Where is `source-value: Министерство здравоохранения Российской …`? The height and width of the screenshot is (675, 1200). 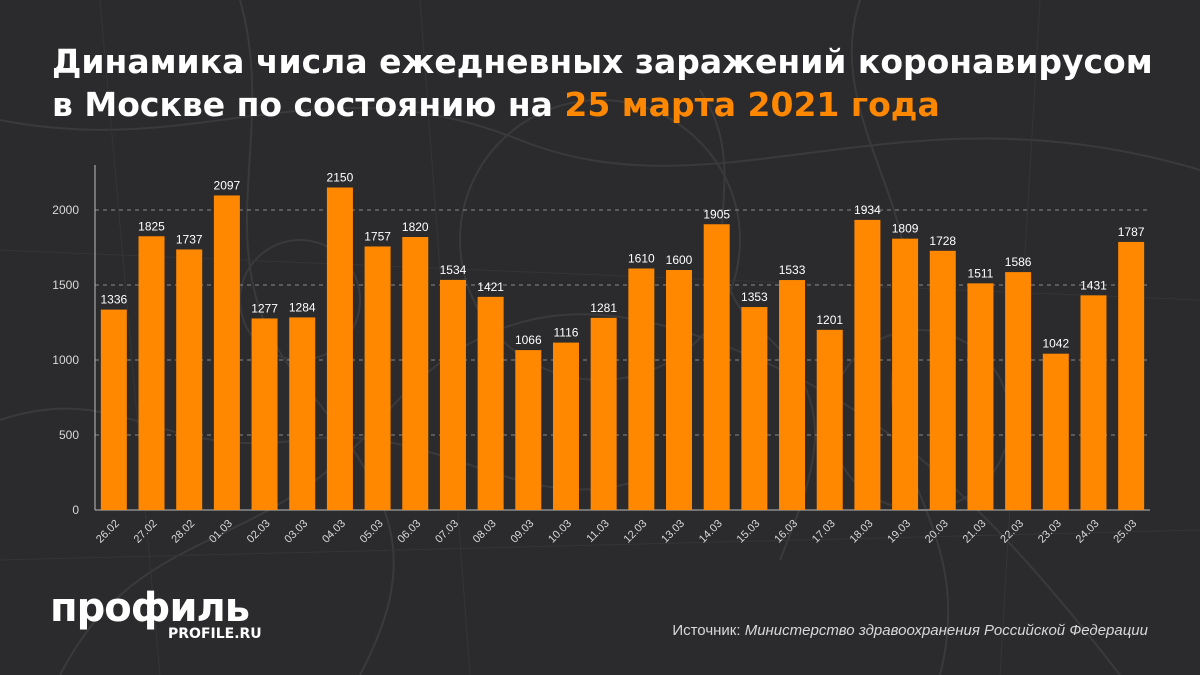 source-value: Министерство здравоохранения Российской … is located at coordinates (946, 630).